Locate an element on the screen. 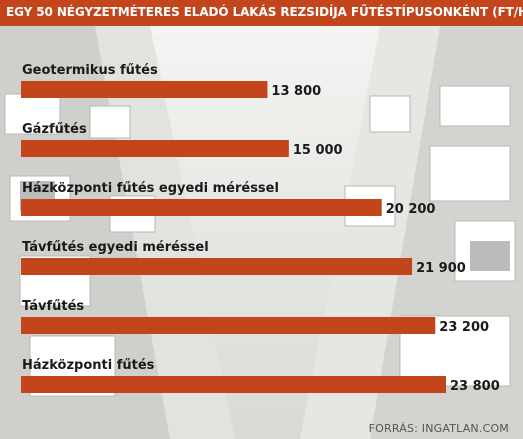  category-label: Gázfűtés is located at coordinates (54, 129).